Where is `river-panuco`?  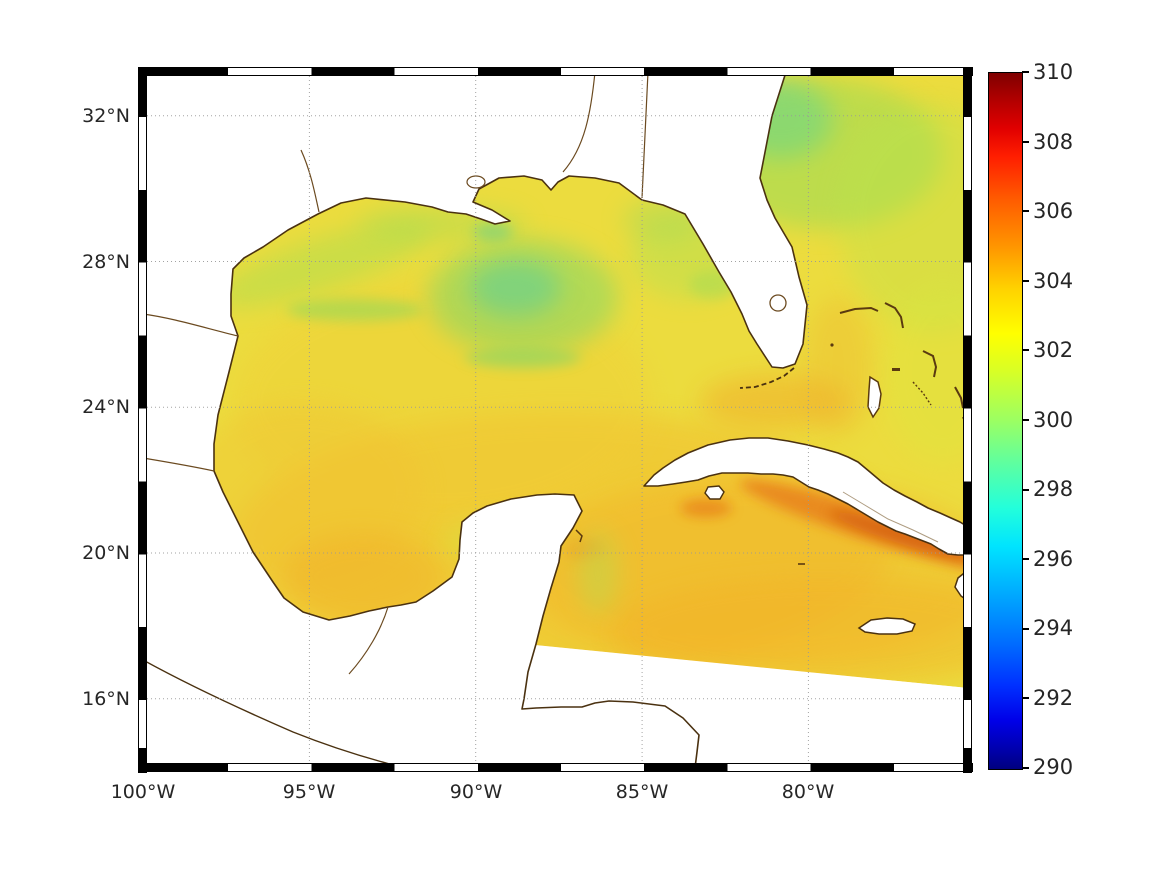 river-panuco is located at coordinates (179, 464).